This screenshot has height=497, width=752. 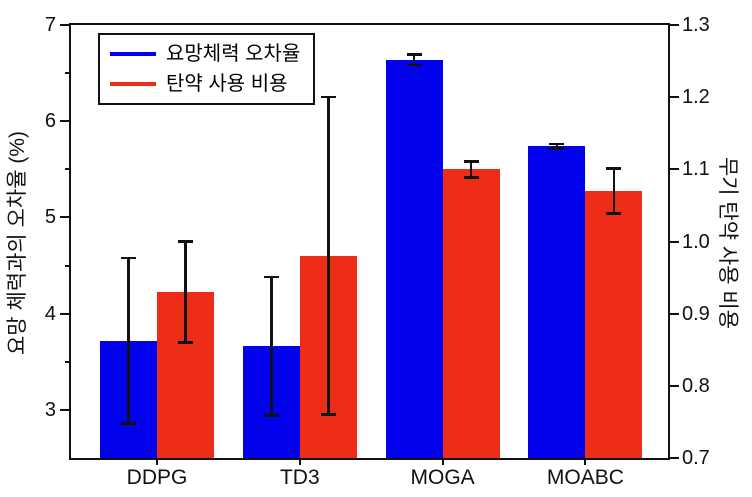 I want to click on errorbar-ddpg-red-cap-top, so click(x=185, y=241).